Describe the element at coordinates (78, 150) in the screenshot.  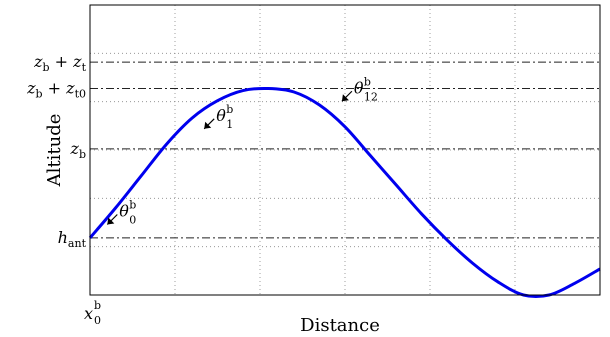
I see `y-tick-label: zb` at that location.